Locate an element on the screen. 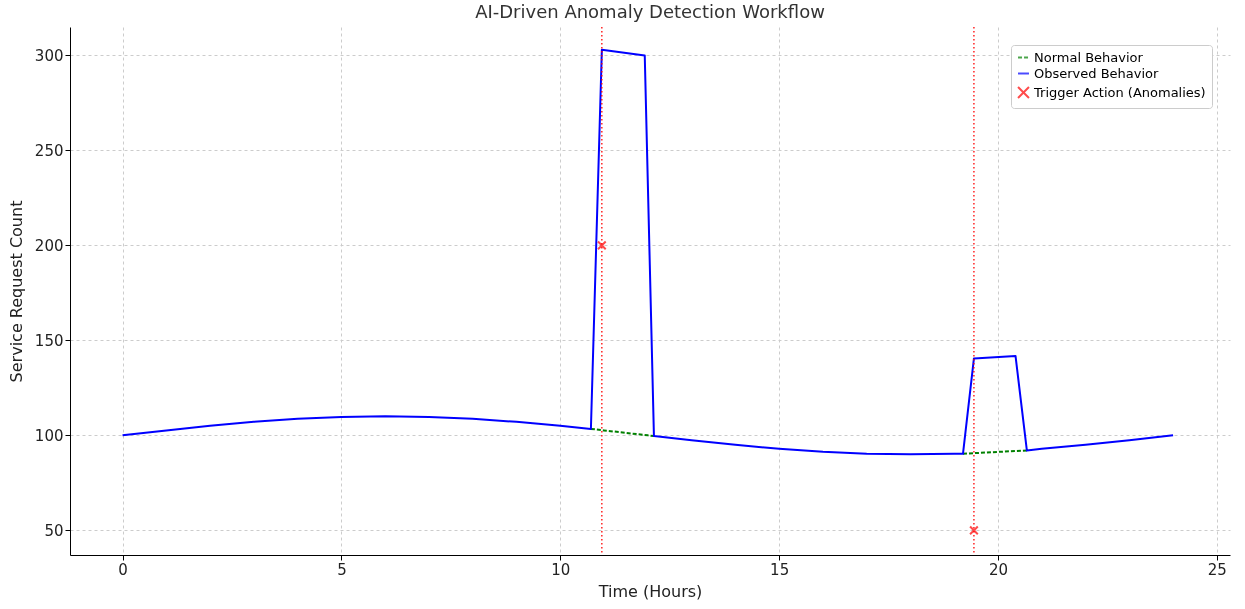 The height and width of the screenshot is (609, 1245). legend-label: Trigger Action (Anomalies) is located at coordinates (1119, 92).